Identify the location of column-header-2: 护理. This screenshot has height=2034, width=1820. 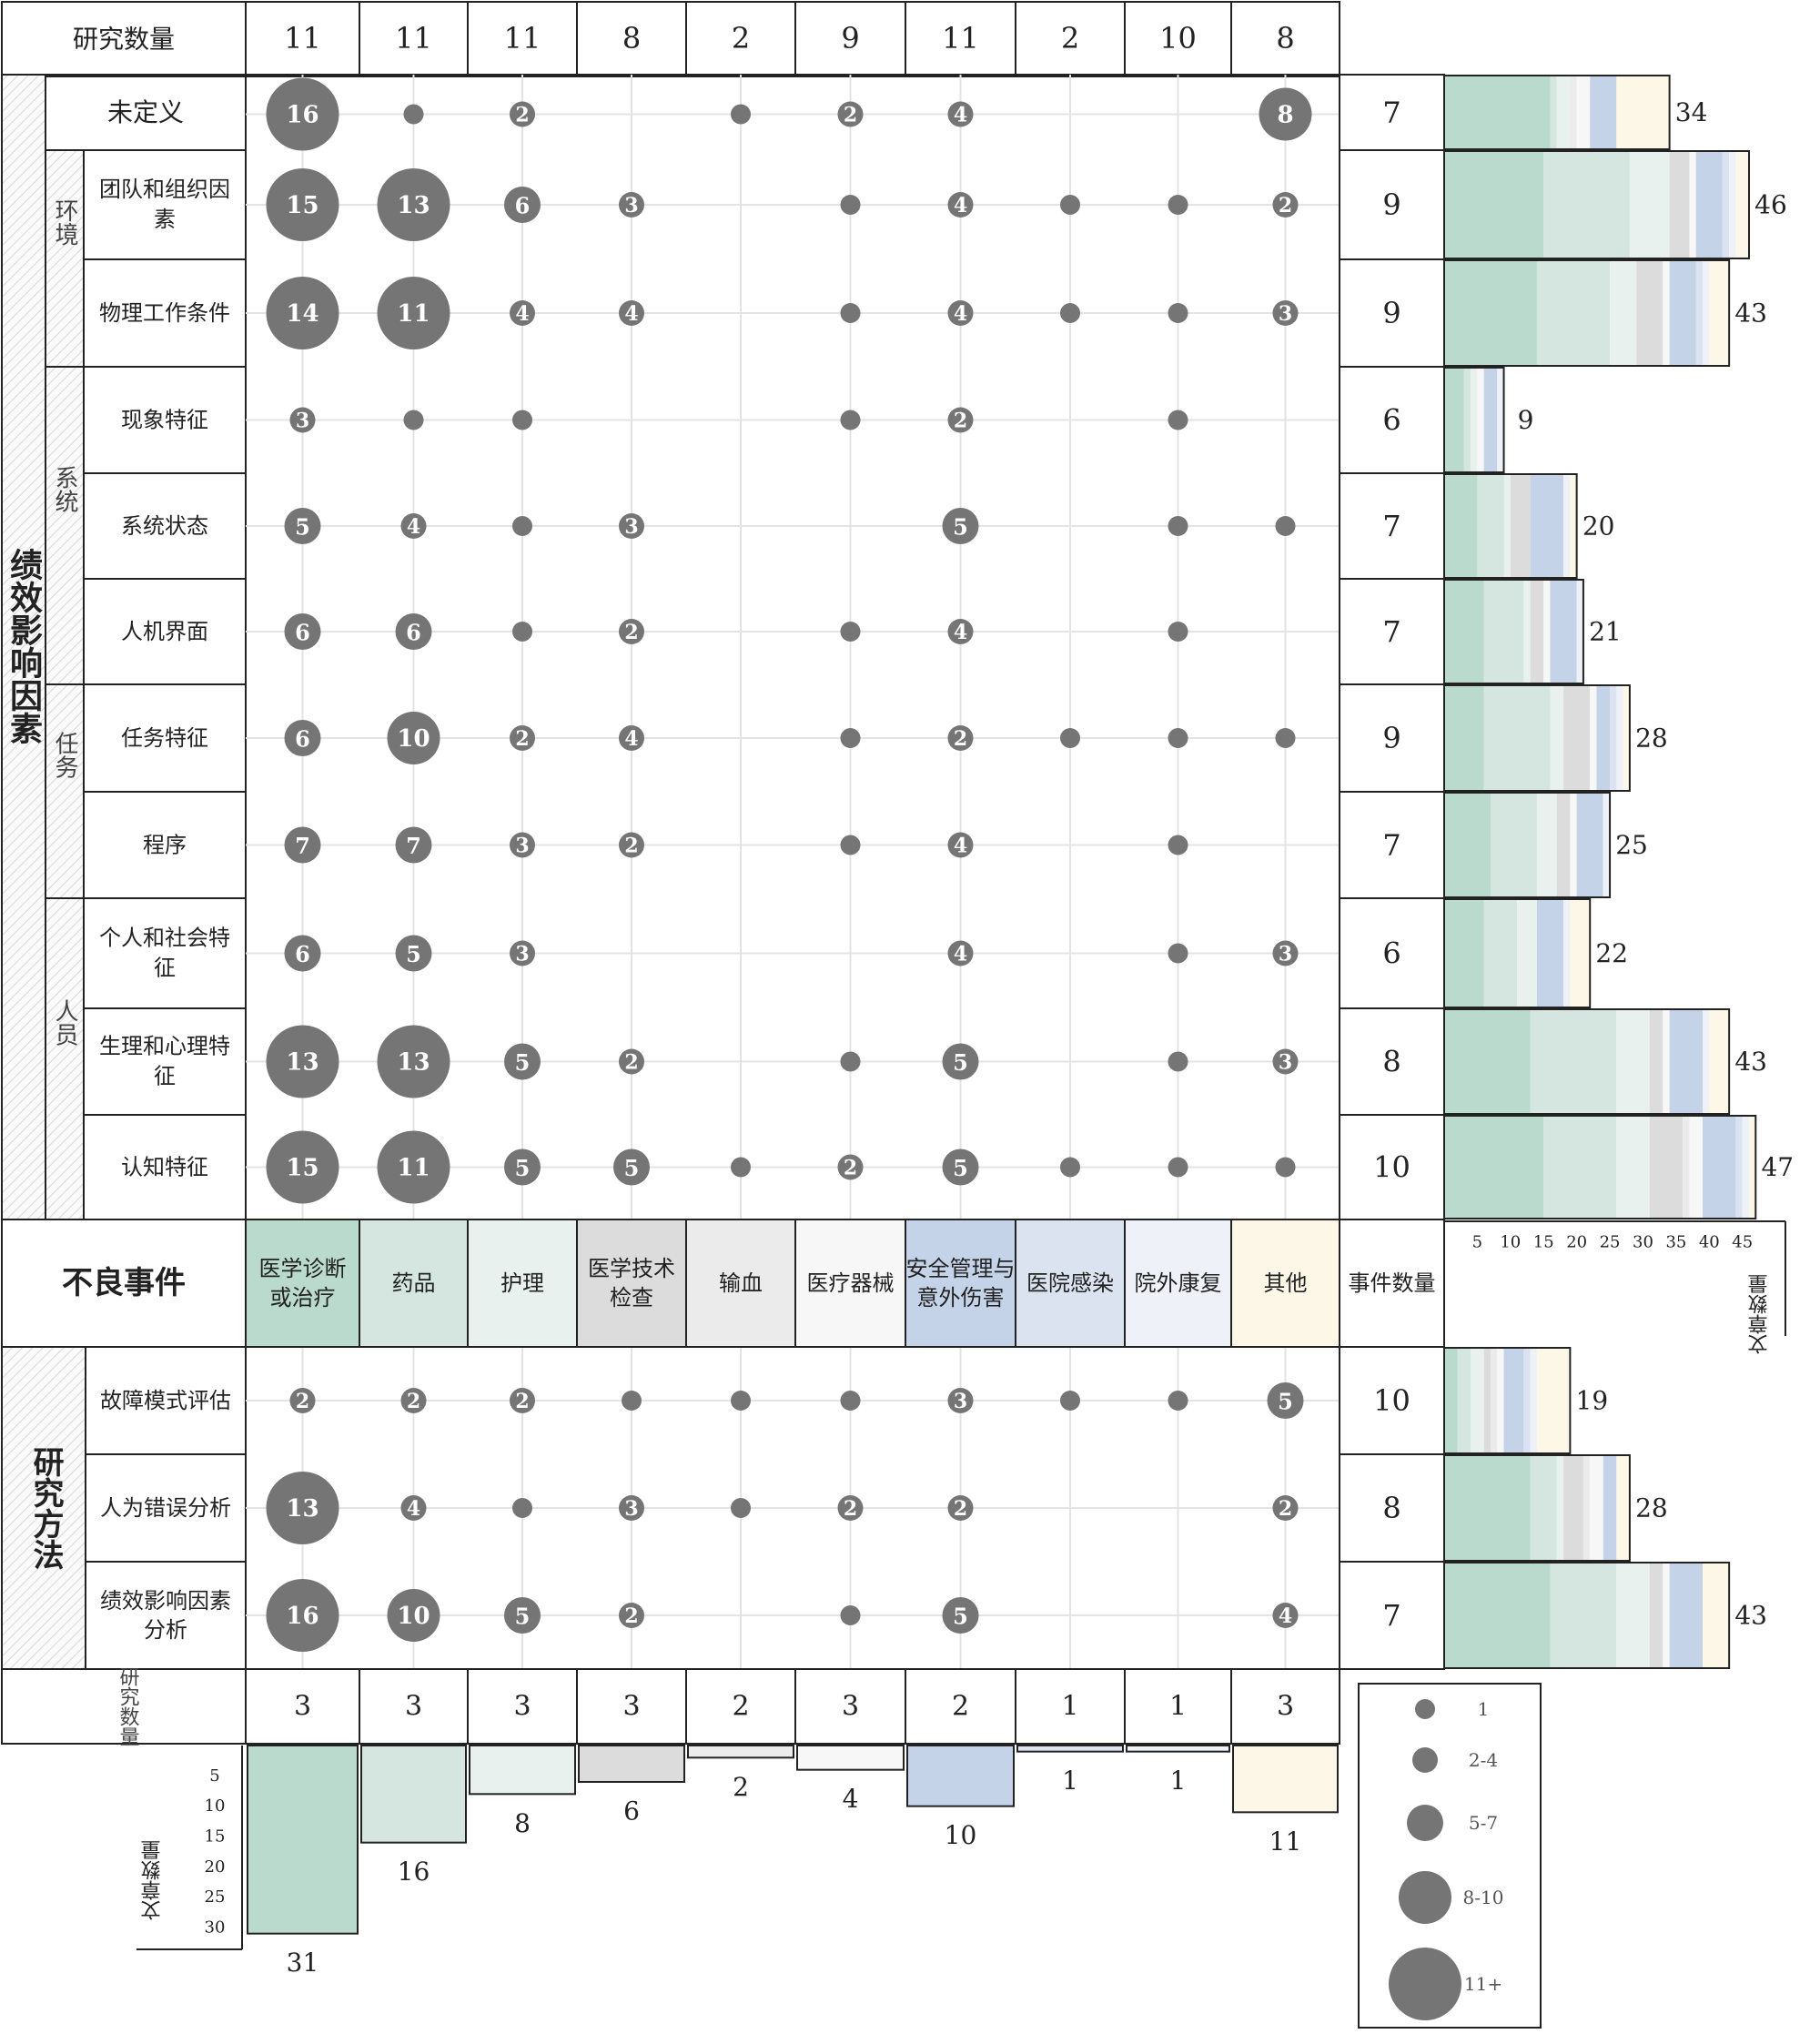
(522, 1283).